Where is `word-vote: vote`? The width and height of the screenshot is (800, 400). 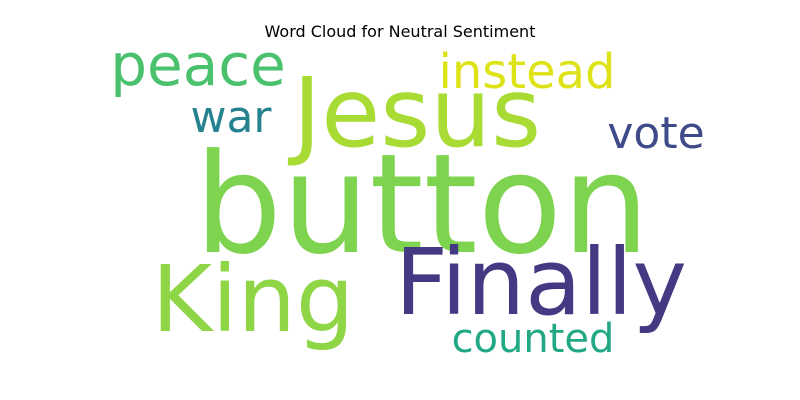 word-vote: vote is located at coordinates (655, 133).